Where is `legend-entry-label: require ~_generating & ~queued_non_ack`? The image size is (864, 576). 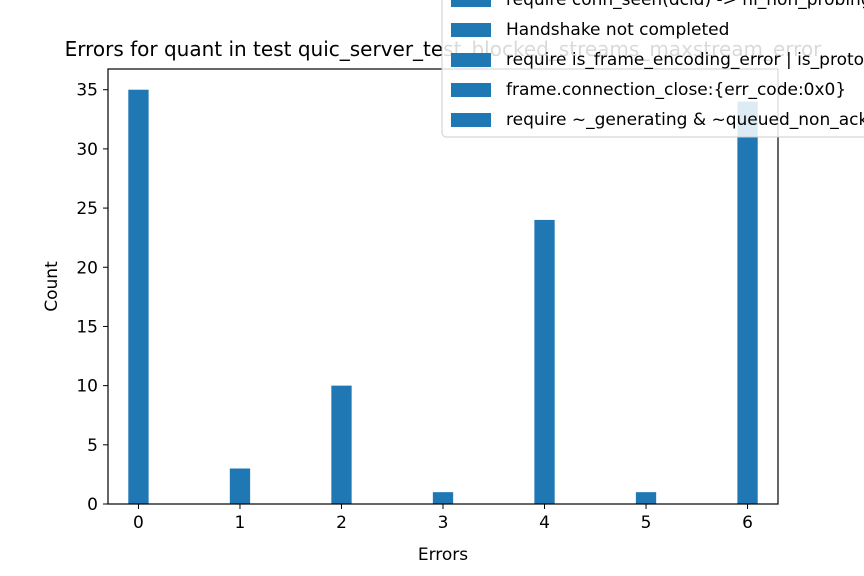
legend-entry-label: require ~_generating & ~queued_non_ack is located at coordinates (685, 120).